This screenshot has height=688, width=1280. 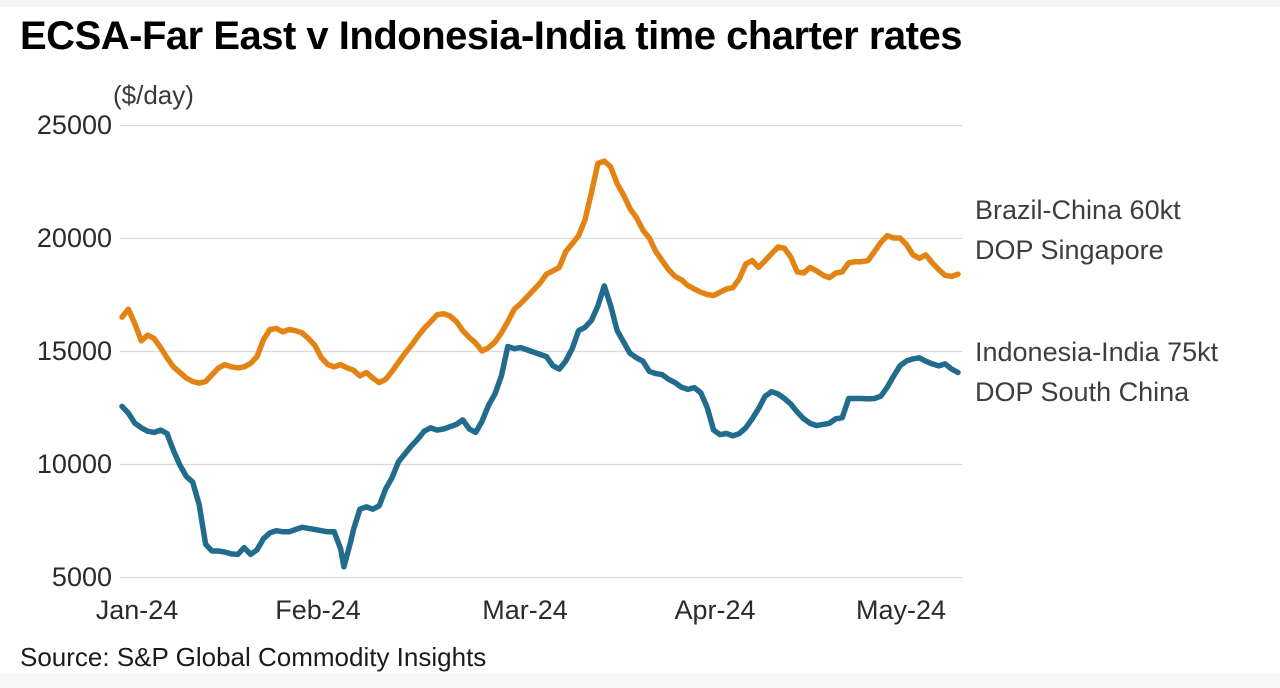 What do you see at coordinates (525, 610) in the screenshot?
I see `x-axis-tick-mar-24: Mar-24` at bounding box center [525, 610].